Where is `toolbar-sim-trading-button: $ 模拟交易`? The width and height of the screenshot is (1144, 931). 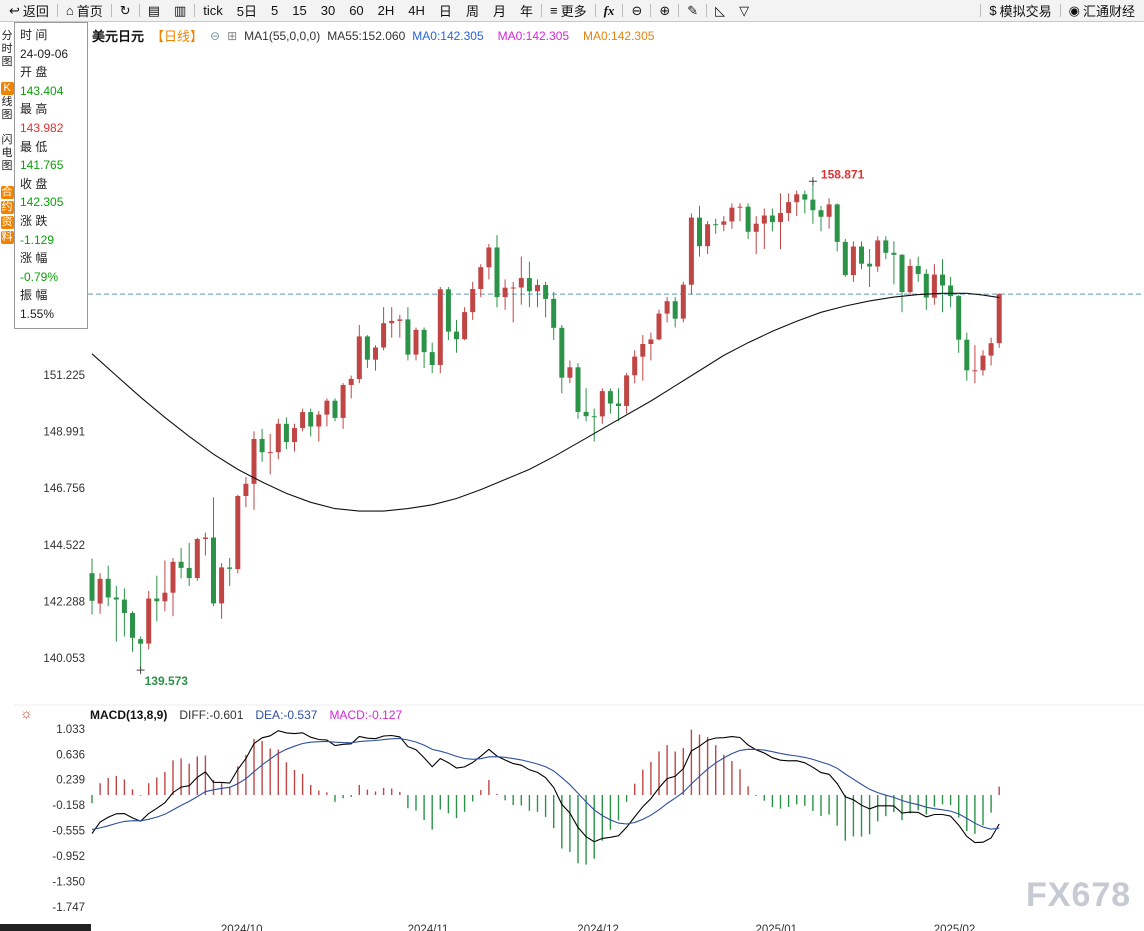 toolbar-sim-trading-button: $ 模拟交易 is located at coordinates (1020, 11).